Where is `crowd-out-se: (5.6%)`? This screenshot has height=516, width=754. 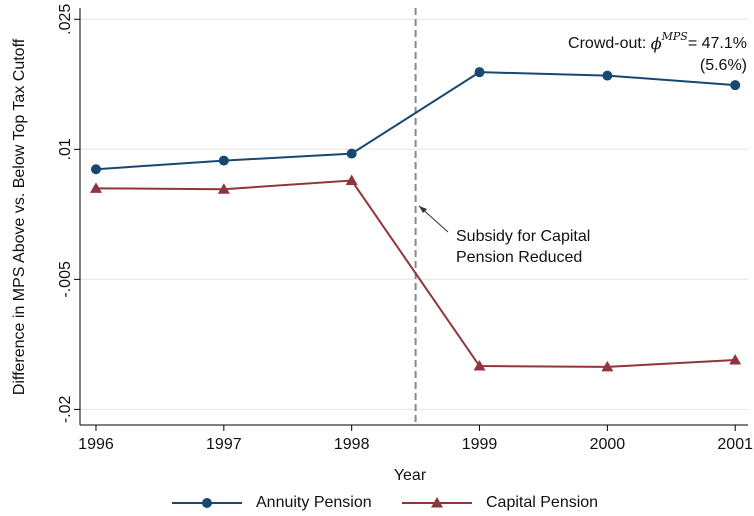 crowd-out-se: (5.6%) is located at coordinates (723, 65).